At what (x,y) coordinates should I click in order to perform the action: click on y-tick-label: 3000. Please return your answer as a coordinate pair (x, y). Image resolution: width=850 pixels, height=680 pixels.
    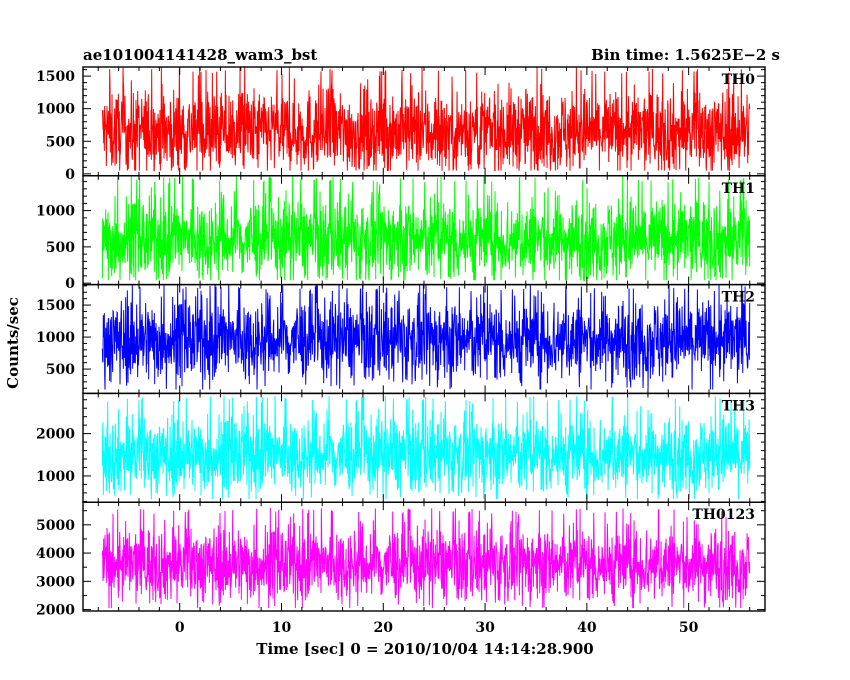
    Looking at the image, I should click on (55, 582).